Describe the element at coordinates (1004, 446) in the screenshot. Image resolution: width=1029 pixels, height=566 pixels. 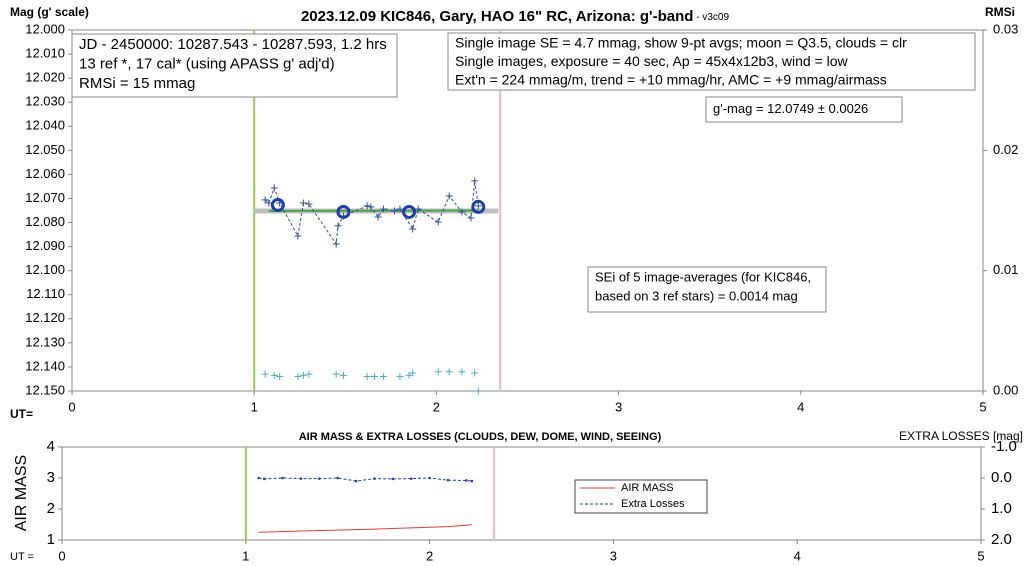
I see `y2-tick-label: -1.0` at that location.